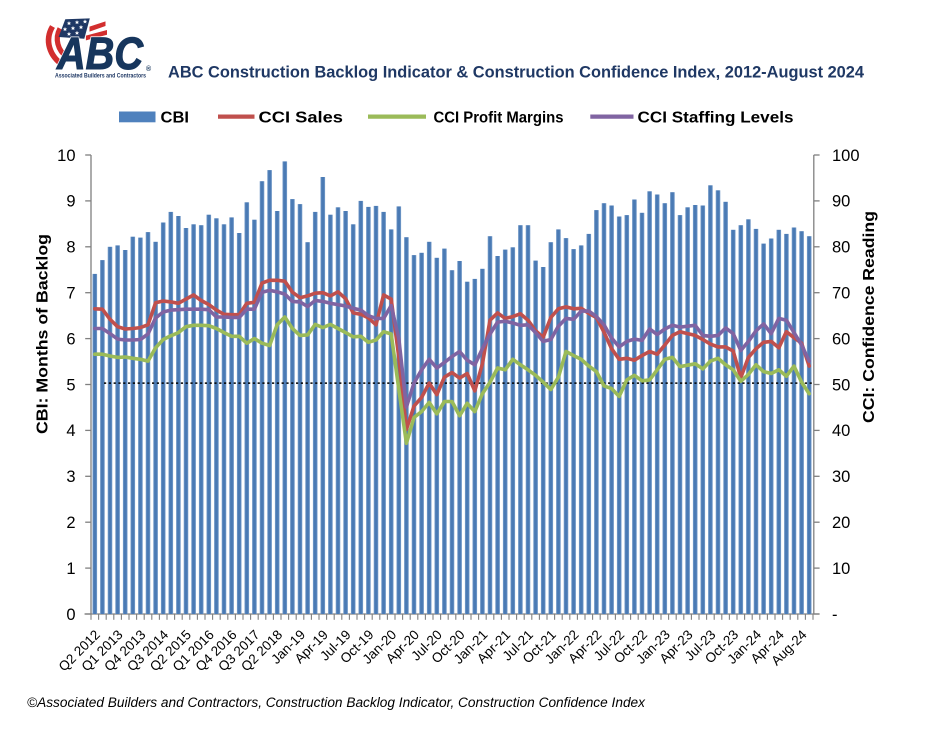 The height and width of the screenshot is (737, 936). I want to click on svg-text: 6, so click(70, 339).